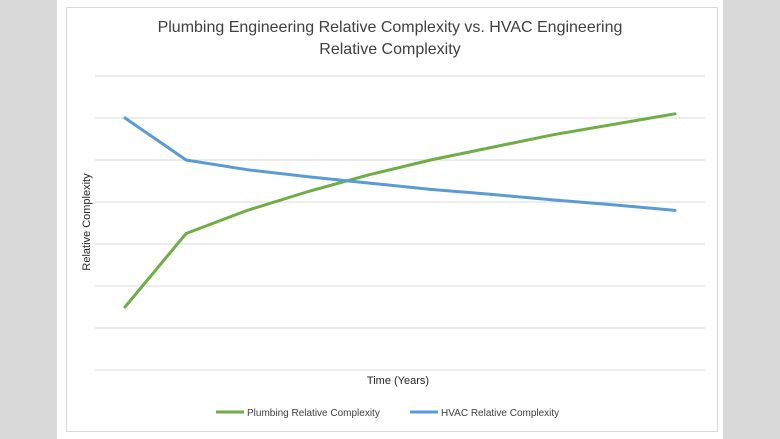 The image size is (780, 439). What do you see at coordinates (398, 381) in the screenshot?
I see `x-axis-label: Time (Years)` at bounding box center [398, 381].